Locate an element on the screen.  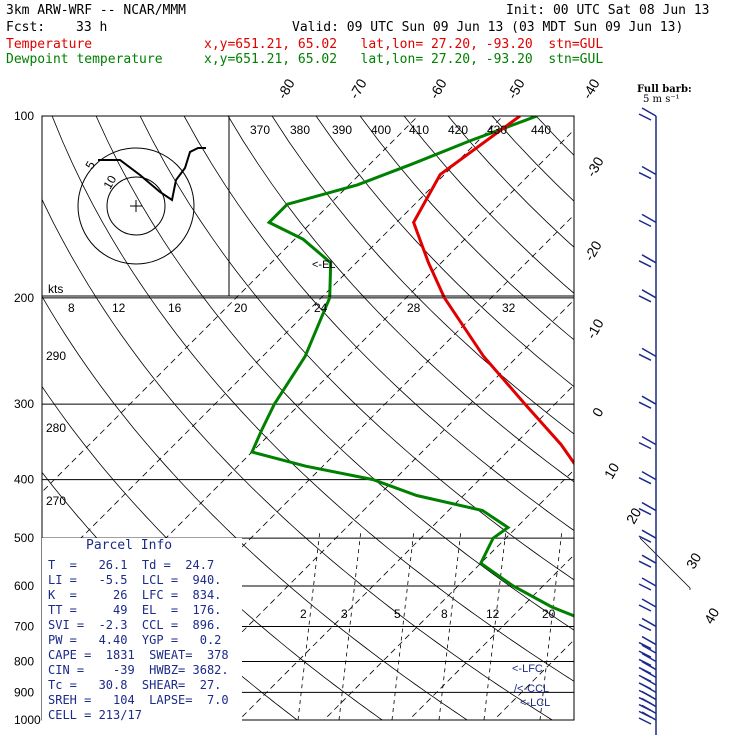
isotherm-label: -60 is located at coordinates (438, 89).